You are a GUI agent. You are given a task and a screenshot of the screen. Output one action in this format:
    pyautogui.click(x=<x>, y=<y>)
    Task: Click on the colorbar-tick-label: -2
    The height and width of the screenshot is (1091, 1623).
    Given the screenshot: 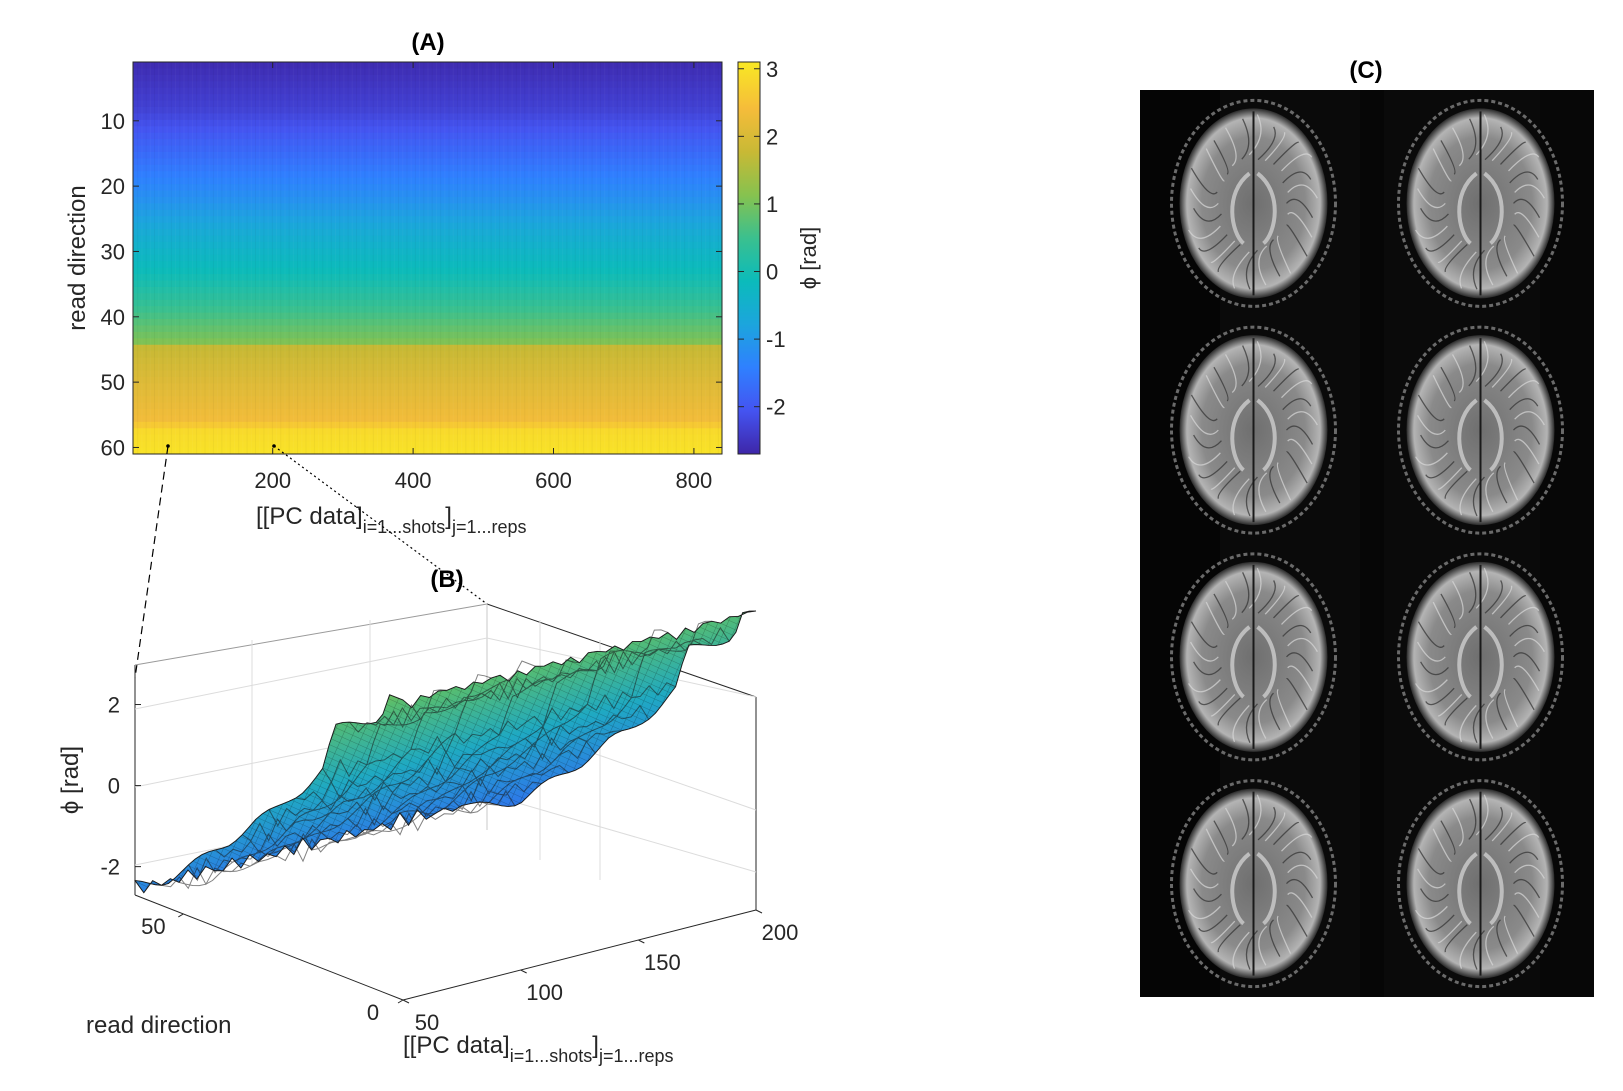 What is the action you would take?
    pyautogui.click(x=776, y=407)
    